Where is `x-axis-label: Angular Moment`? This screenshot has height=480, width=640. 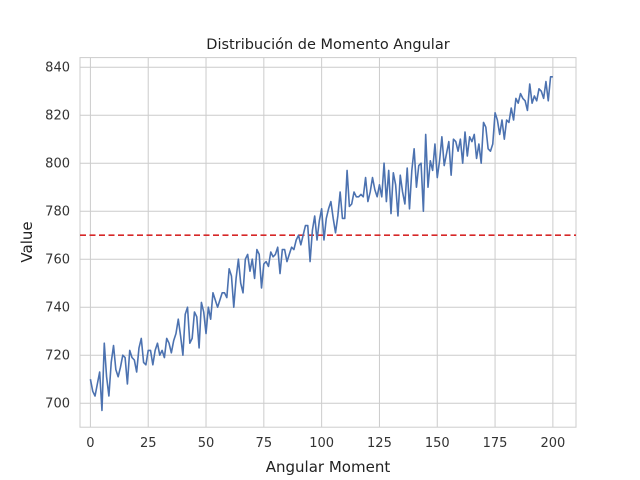 x-axis-label: Angular Moment is located at coordinates (328, 467).